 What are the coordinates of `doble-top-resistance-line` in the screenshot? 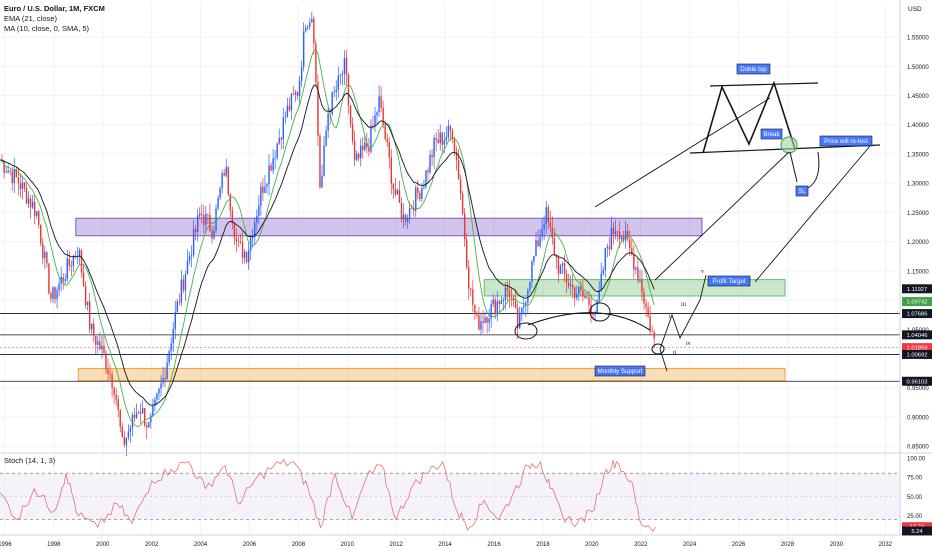 It's located at (764, 84).